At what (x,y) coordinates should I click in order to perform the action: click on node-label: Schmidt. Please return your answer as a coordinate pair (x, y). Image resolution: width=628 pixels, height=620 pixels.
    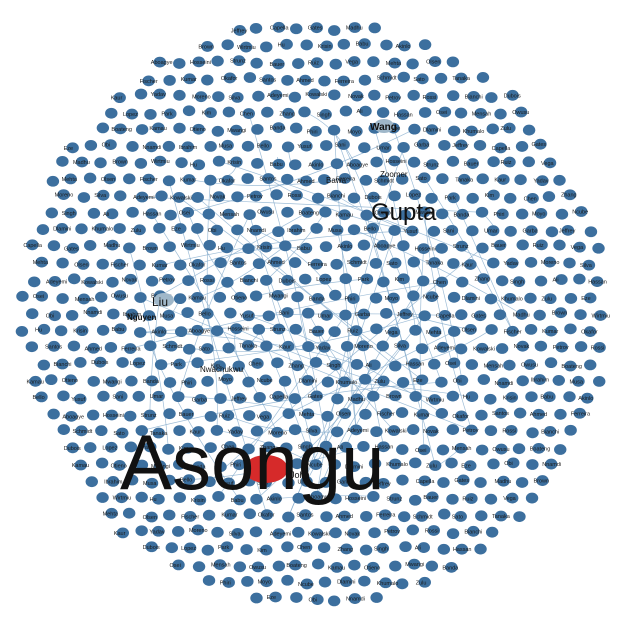
    Looking at the image, I should click on (172, 347).